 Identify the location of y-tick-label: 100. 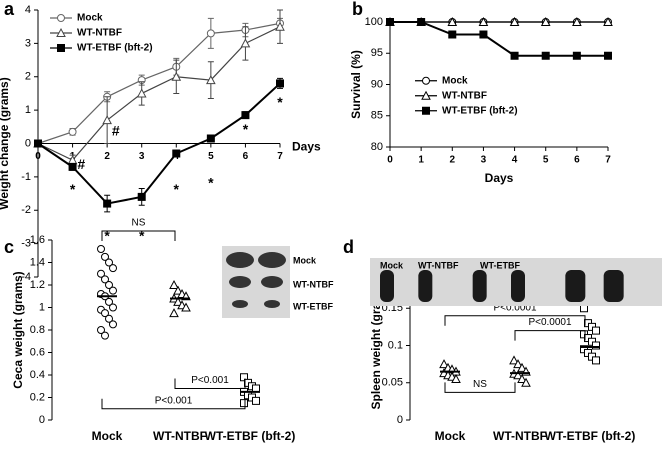
(374, 22).